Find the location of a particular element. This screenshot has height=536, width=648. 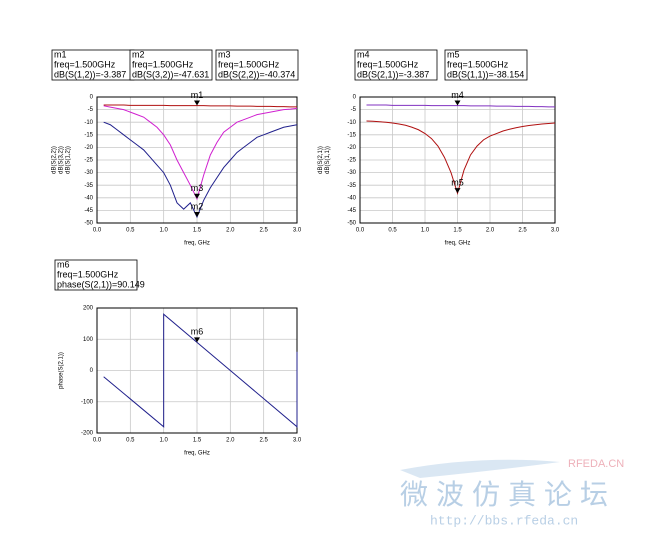

marker-readout: dB(S(3,2))=-47.631 is located at coordinates (170, 74).